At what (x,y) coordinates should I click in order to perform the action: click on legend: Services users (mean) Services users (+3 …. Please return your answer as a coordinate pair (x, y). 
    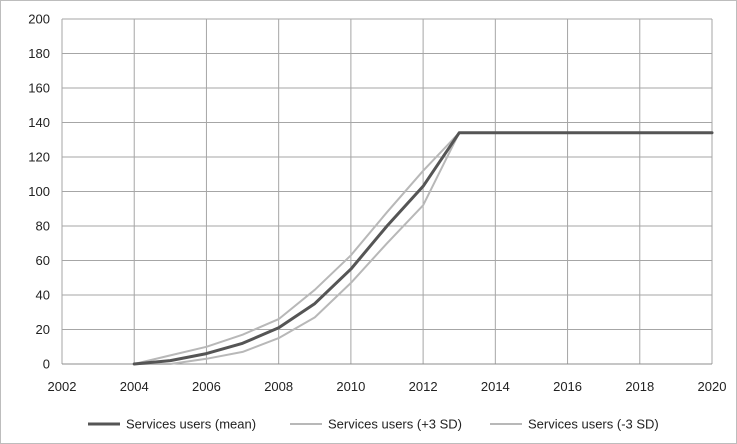
    Looking at the image, I should click on (373, 424).